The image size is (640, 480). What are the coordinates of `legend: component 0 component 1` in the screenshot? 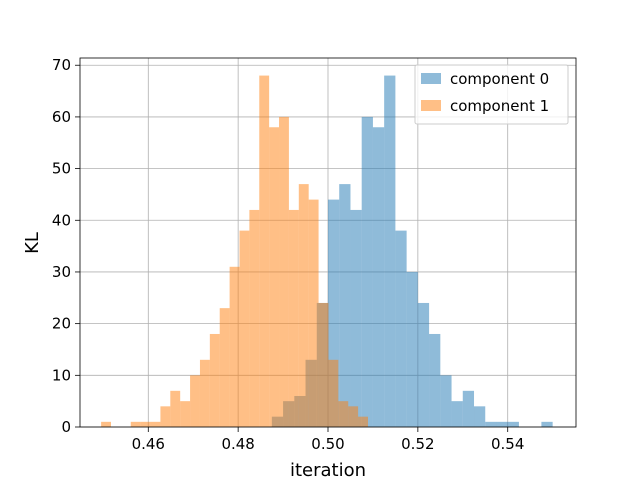 It's located at (491, 94).